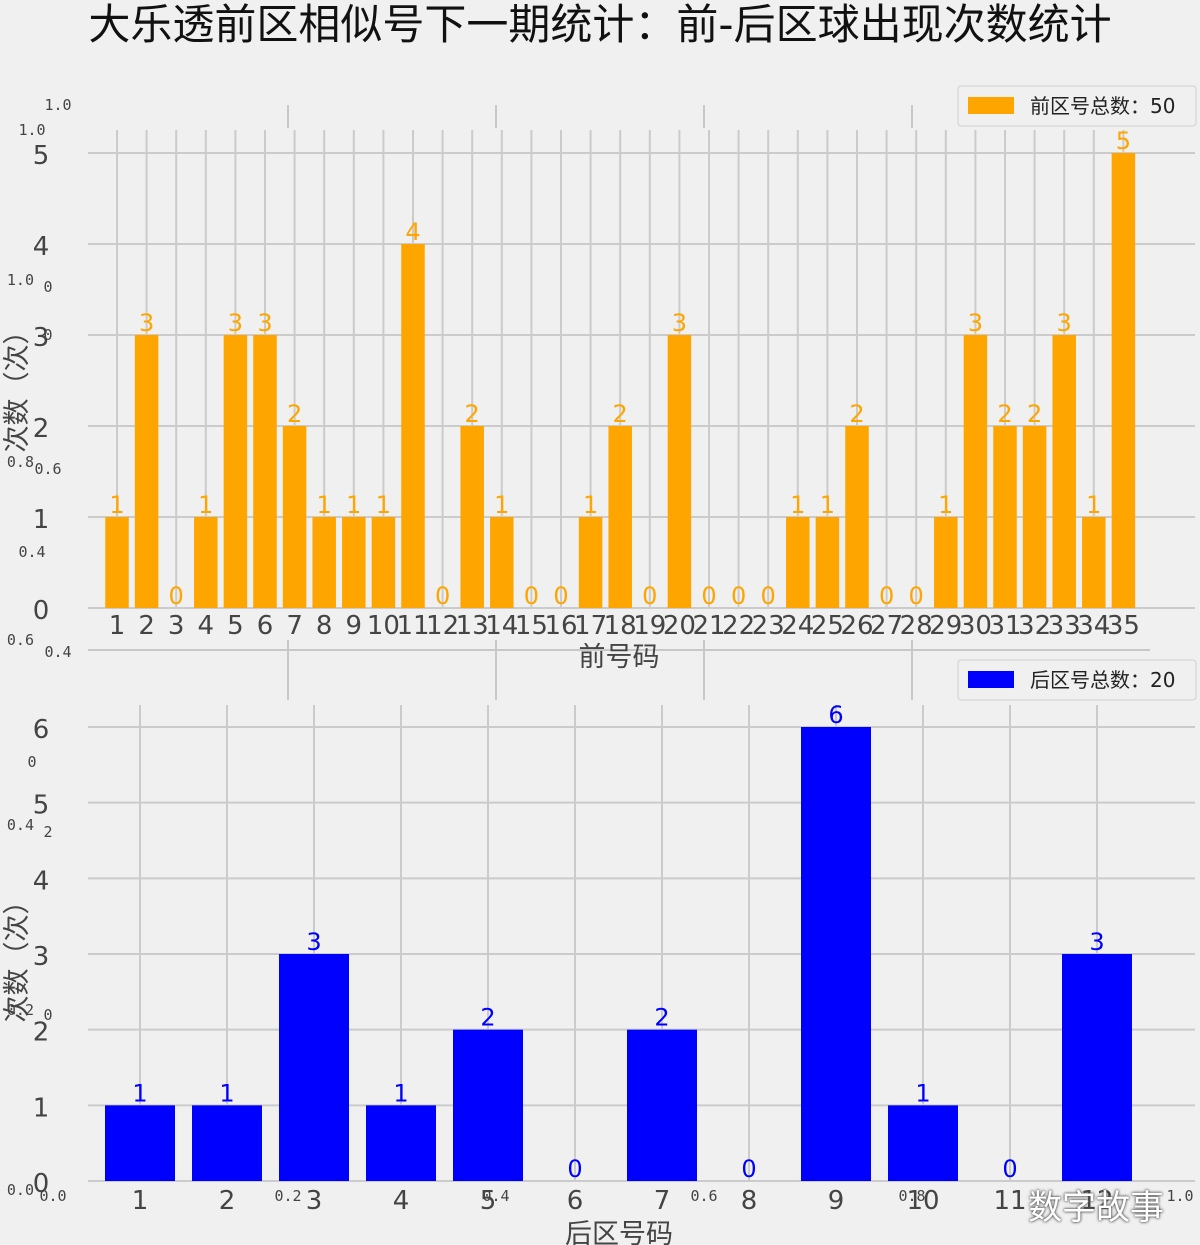 Image resolution: width=1200 pixels, height=1245 pixels. Describe the element at coordinates (488, 1201) in the screenshot. I see `chart2-xtick-5: 5` at that location.